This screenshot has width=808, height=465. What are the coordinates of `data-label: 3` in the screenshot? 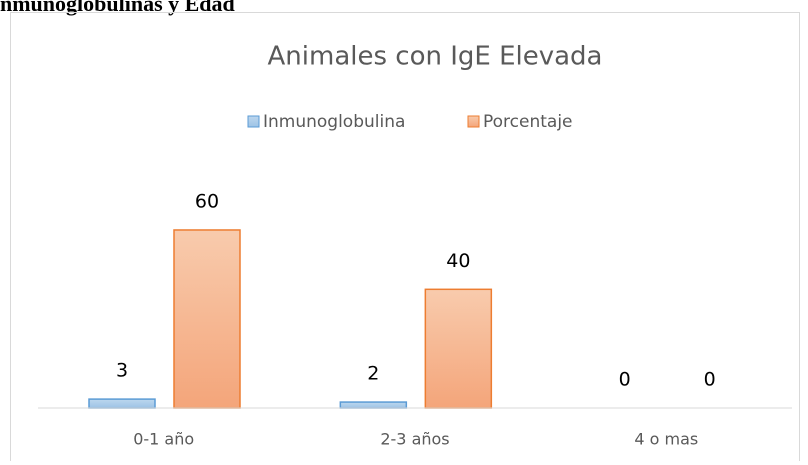 It's located at (122, 371).